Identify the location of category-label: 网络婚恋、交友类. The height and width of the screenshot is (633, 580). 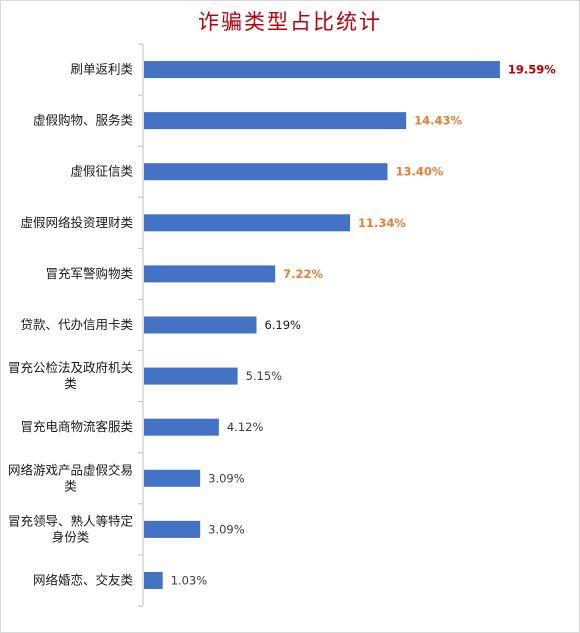
(83, 579).